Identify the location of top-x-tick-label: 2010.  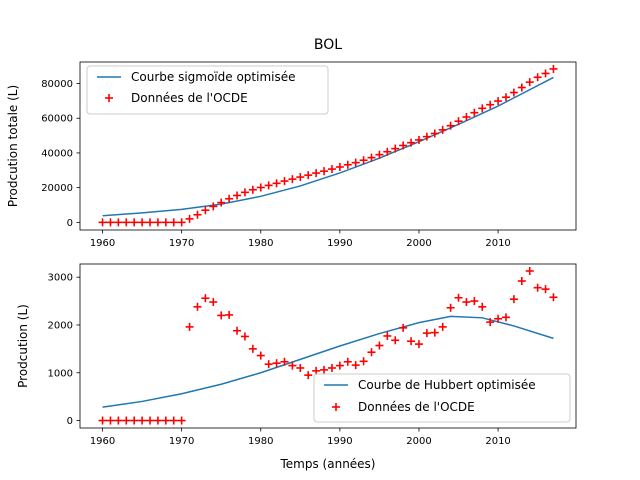
(497, 243).